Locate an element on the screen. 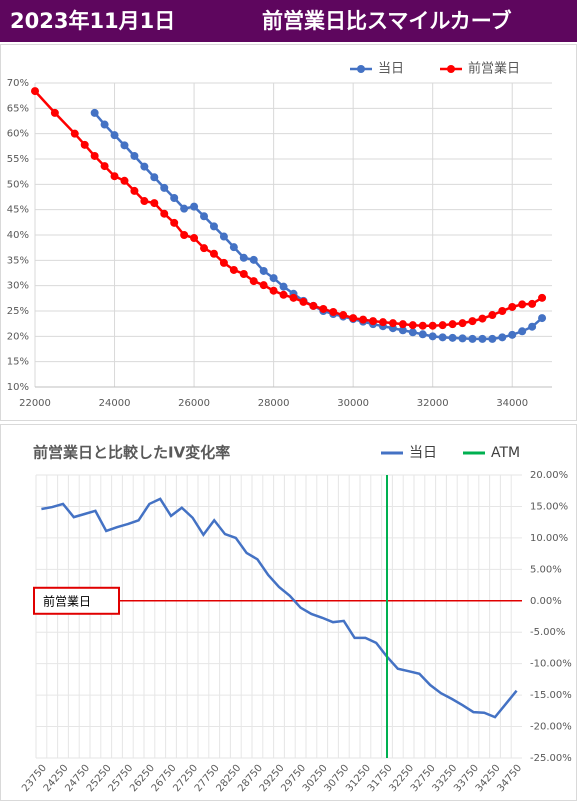 The width and height of the screenshot is (577, 802). reference-label: 前営業日 is located at coordinates (67, 600).